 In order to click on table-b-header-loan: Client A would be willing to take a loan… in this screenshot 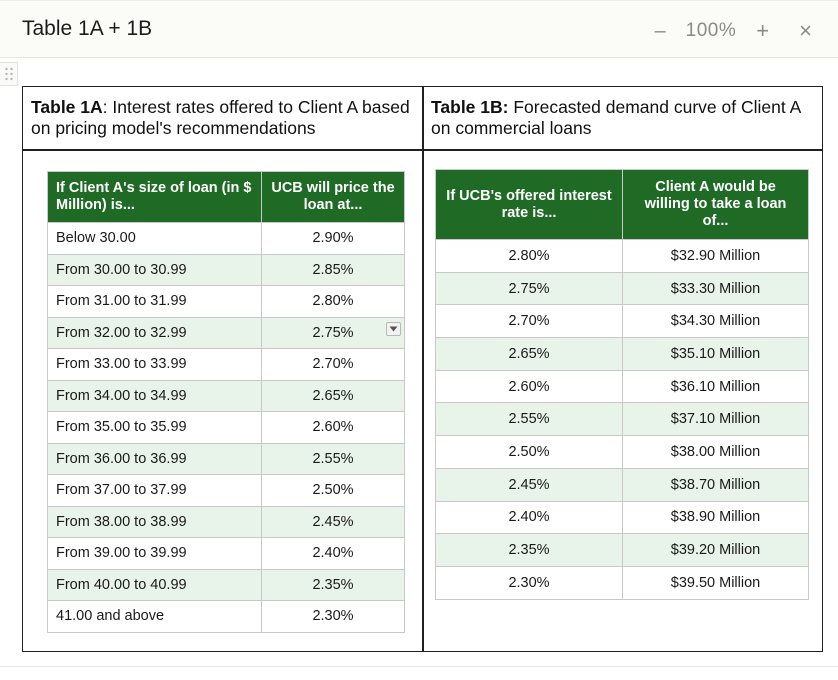, I will do `click(715, 204)`.